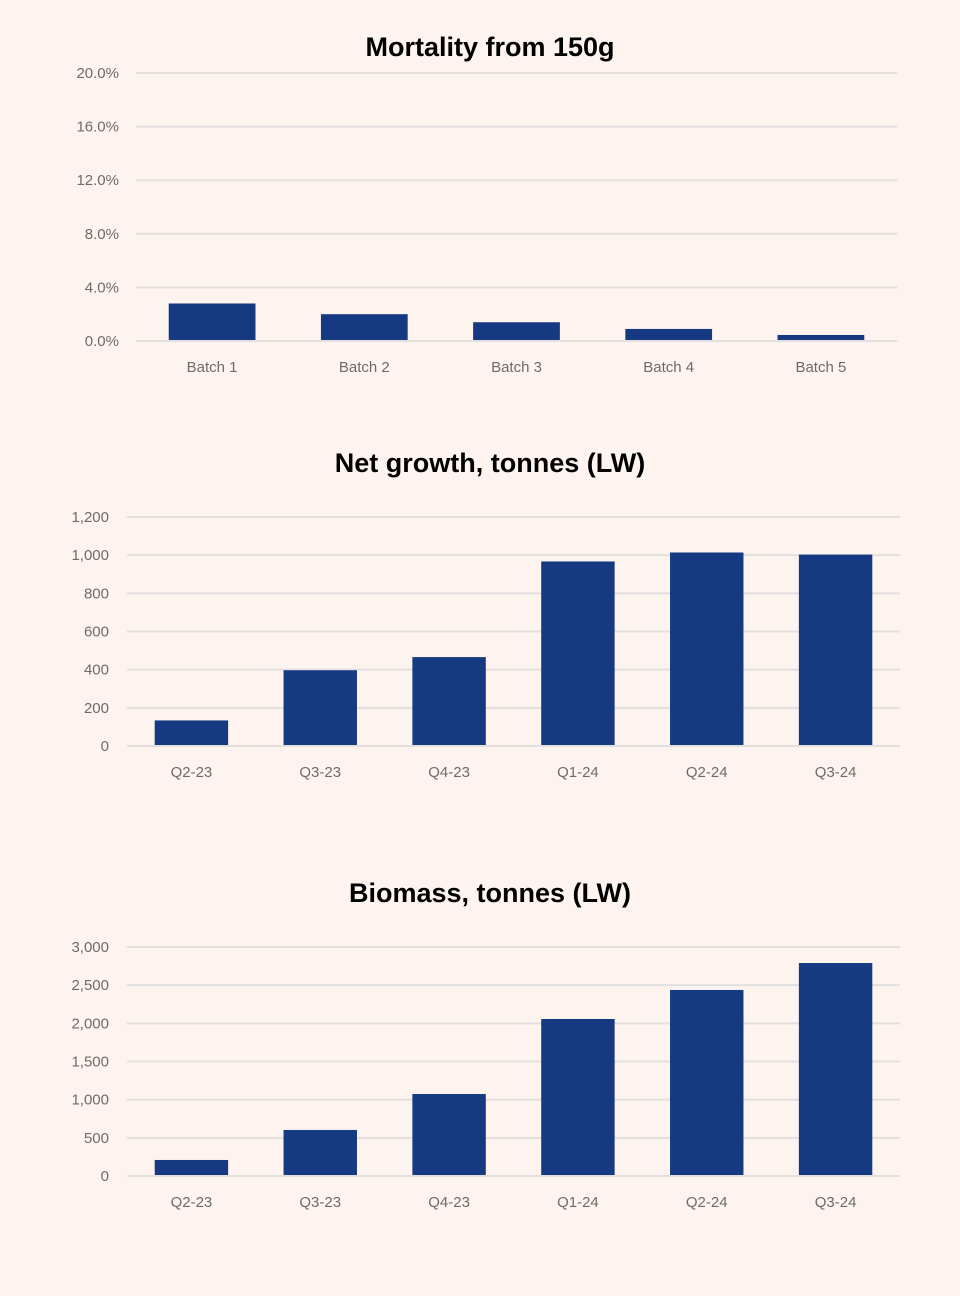 The width and height of the screenshot is (960, 1296). What do you see at coordinates (212, 367) in the screenshot?
I see `chart-1-x-tick-label: Batch 1` at bounding box center [212, 367].